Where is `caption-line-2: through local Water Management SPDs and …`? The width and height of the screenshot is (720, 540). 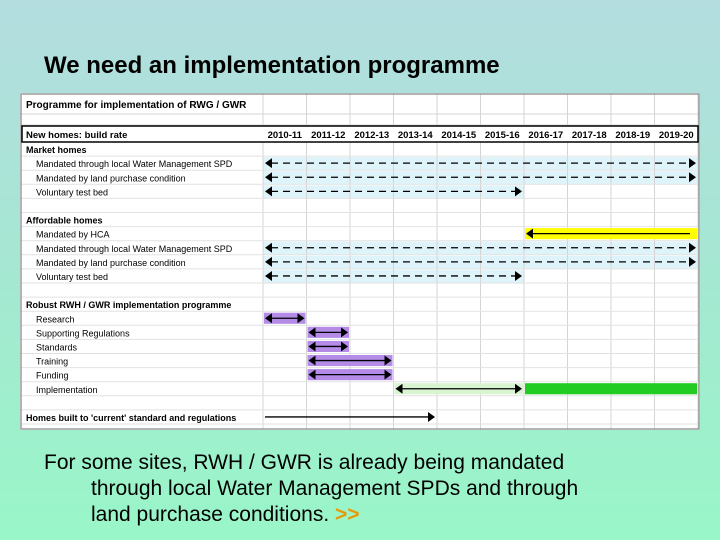
caption-line-2: through local Water Management SPDs and … is located at coordinates (335, 488).